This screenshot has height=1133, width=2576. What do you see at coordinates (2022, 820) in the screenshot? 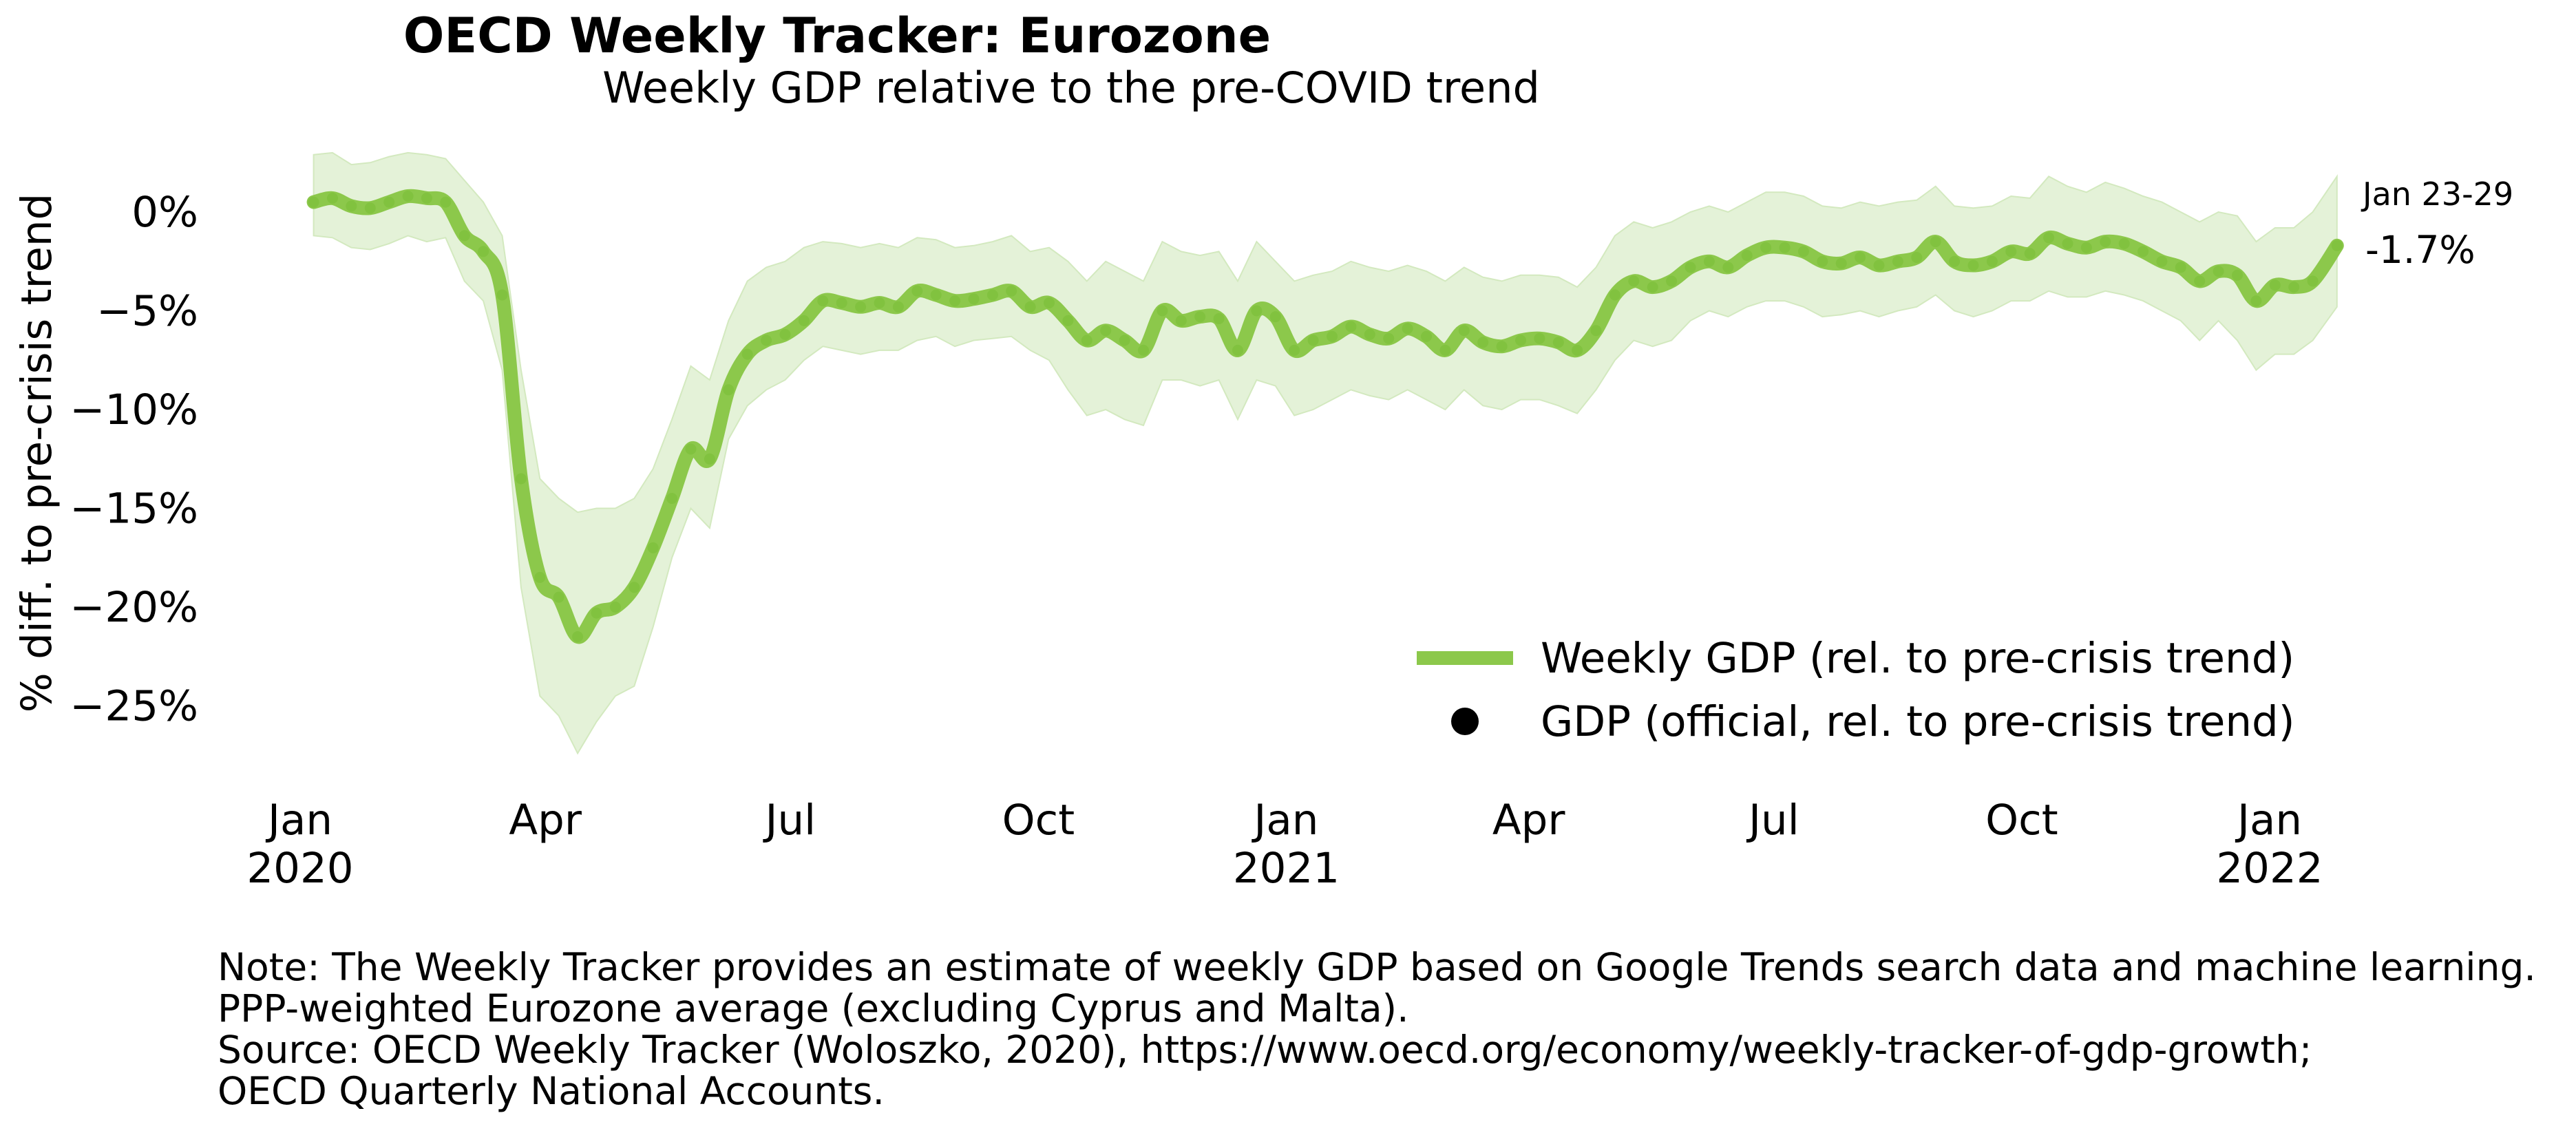
I see `x-tick-label: Oct` at bounding box center [2022, 820].